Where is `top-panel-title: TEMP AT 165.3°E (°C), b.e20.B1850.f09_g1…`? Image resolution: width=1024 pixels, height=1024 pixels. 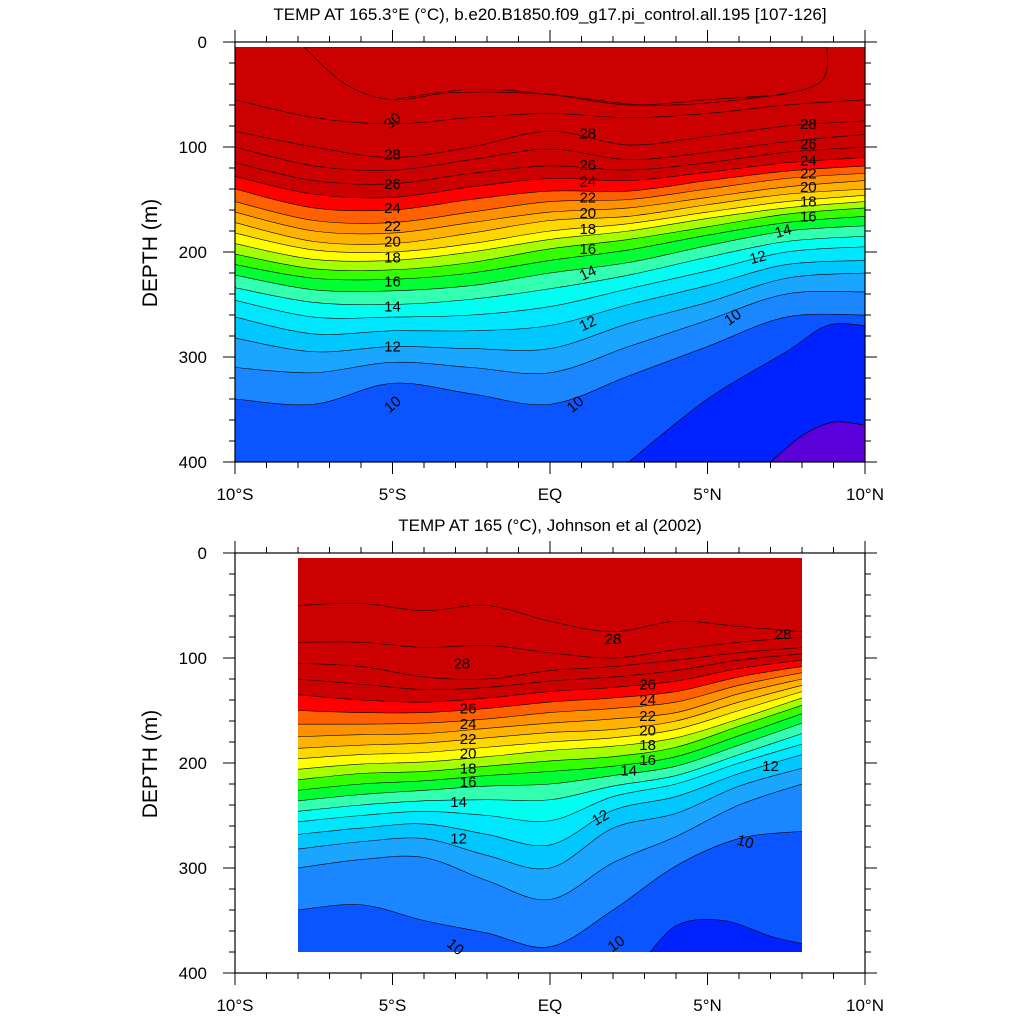
top-panel-title: TEMP AT 165.3°E (°C), b.e20.B1850.f09_g1… is located at coordinates (549, 14).